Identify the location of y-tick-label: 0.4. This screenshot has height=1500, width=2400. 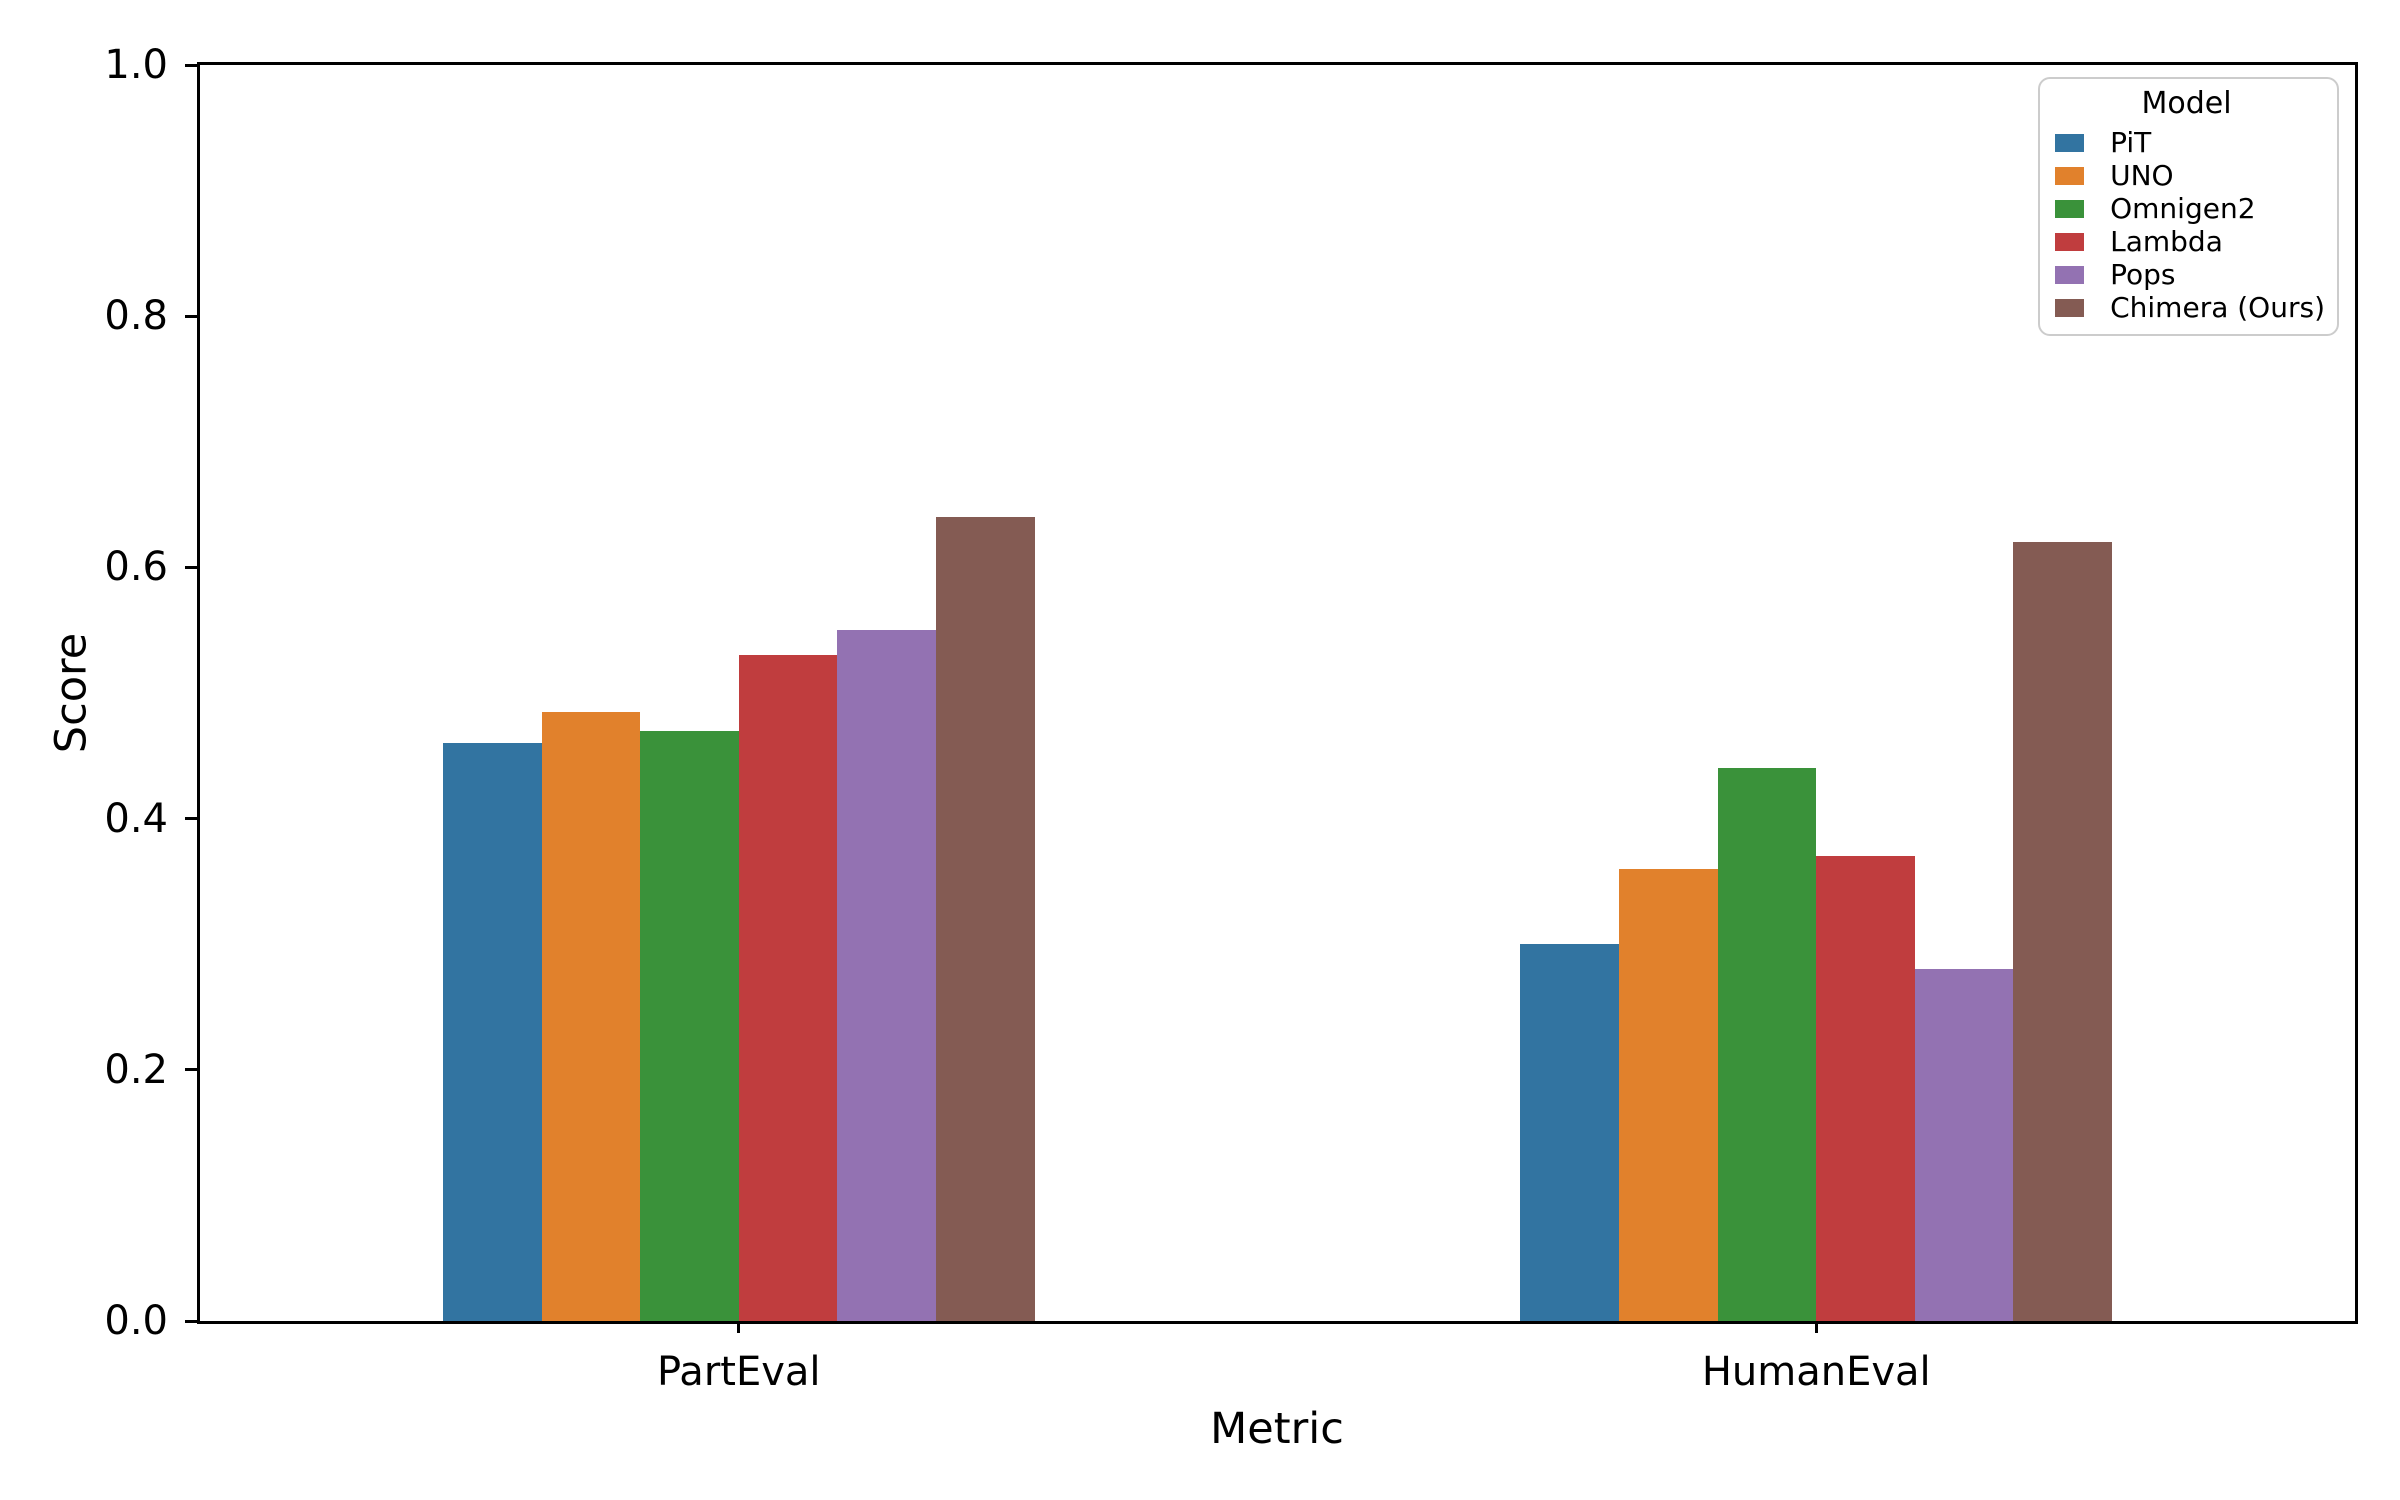
(136, 818).